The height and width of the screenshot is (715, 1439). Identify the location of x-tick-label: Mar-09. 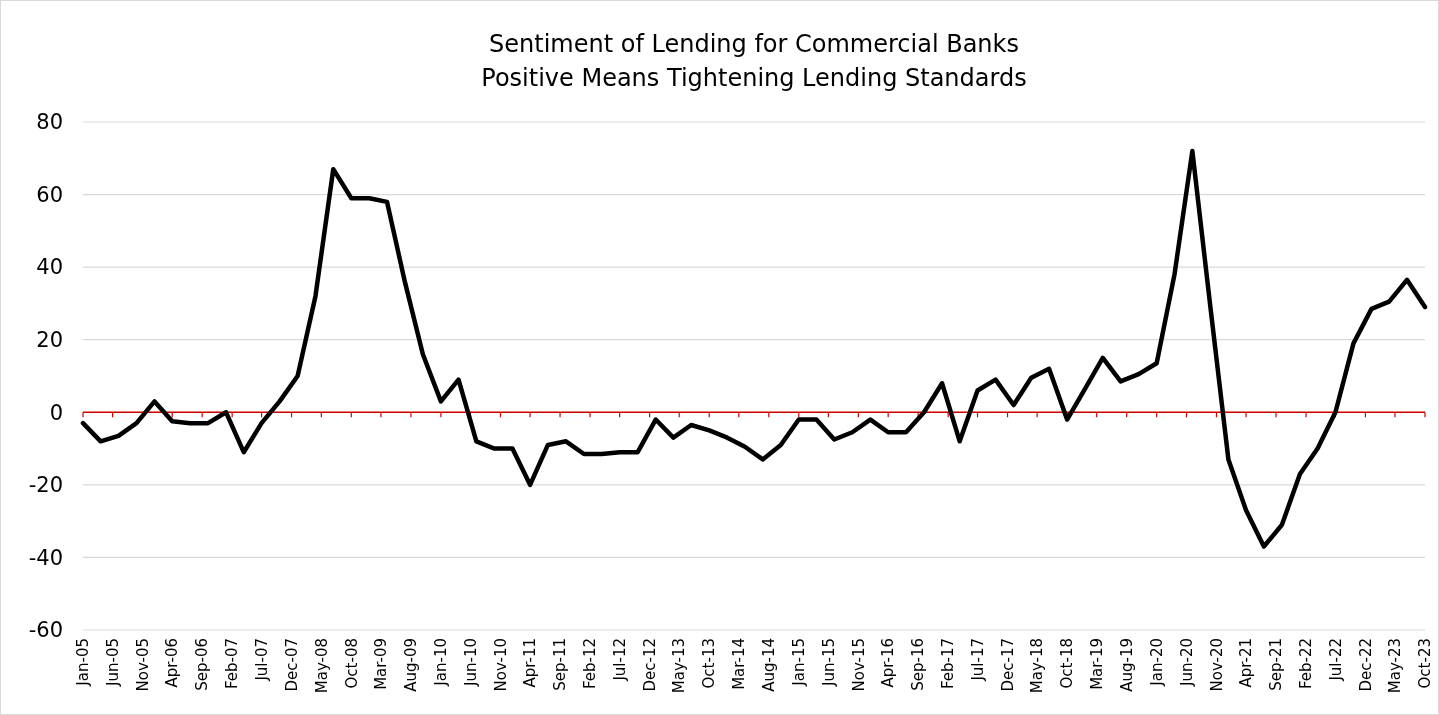
(381, 664).